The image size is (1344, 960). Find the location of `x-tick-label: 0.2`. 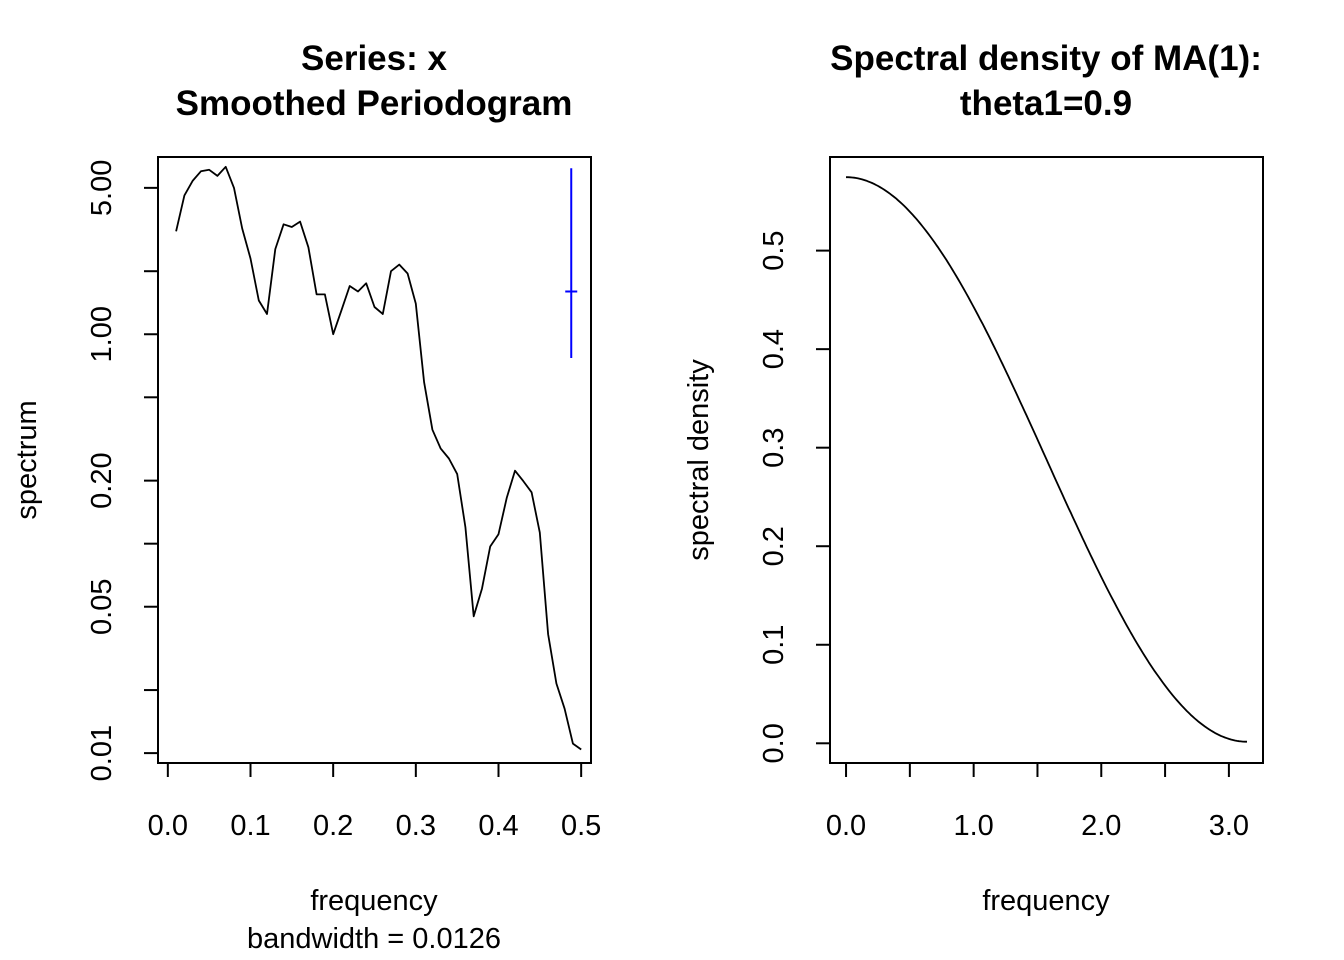

x-tick-label: 0.2 is located at coordinates (333, 826).